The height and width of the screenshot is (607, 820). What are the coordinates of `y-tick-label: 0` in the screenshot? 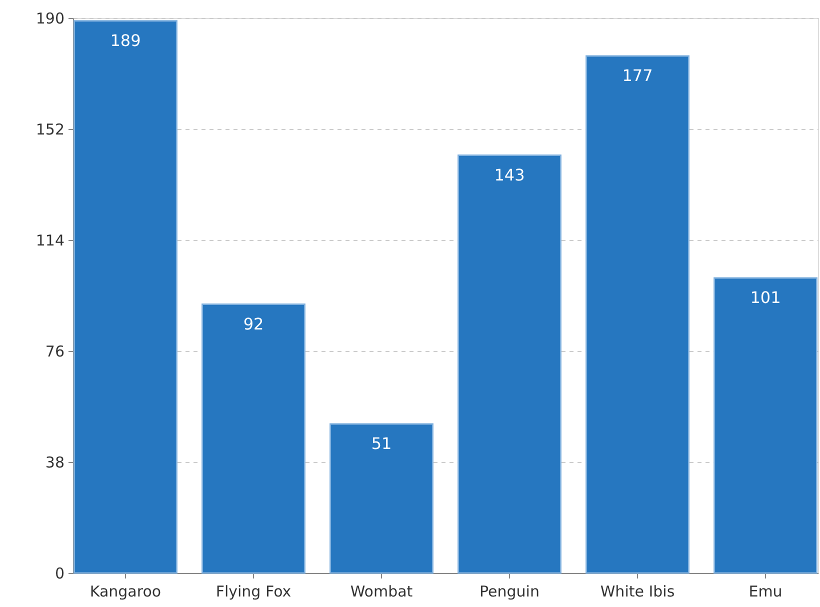 It's located at (59, 573).